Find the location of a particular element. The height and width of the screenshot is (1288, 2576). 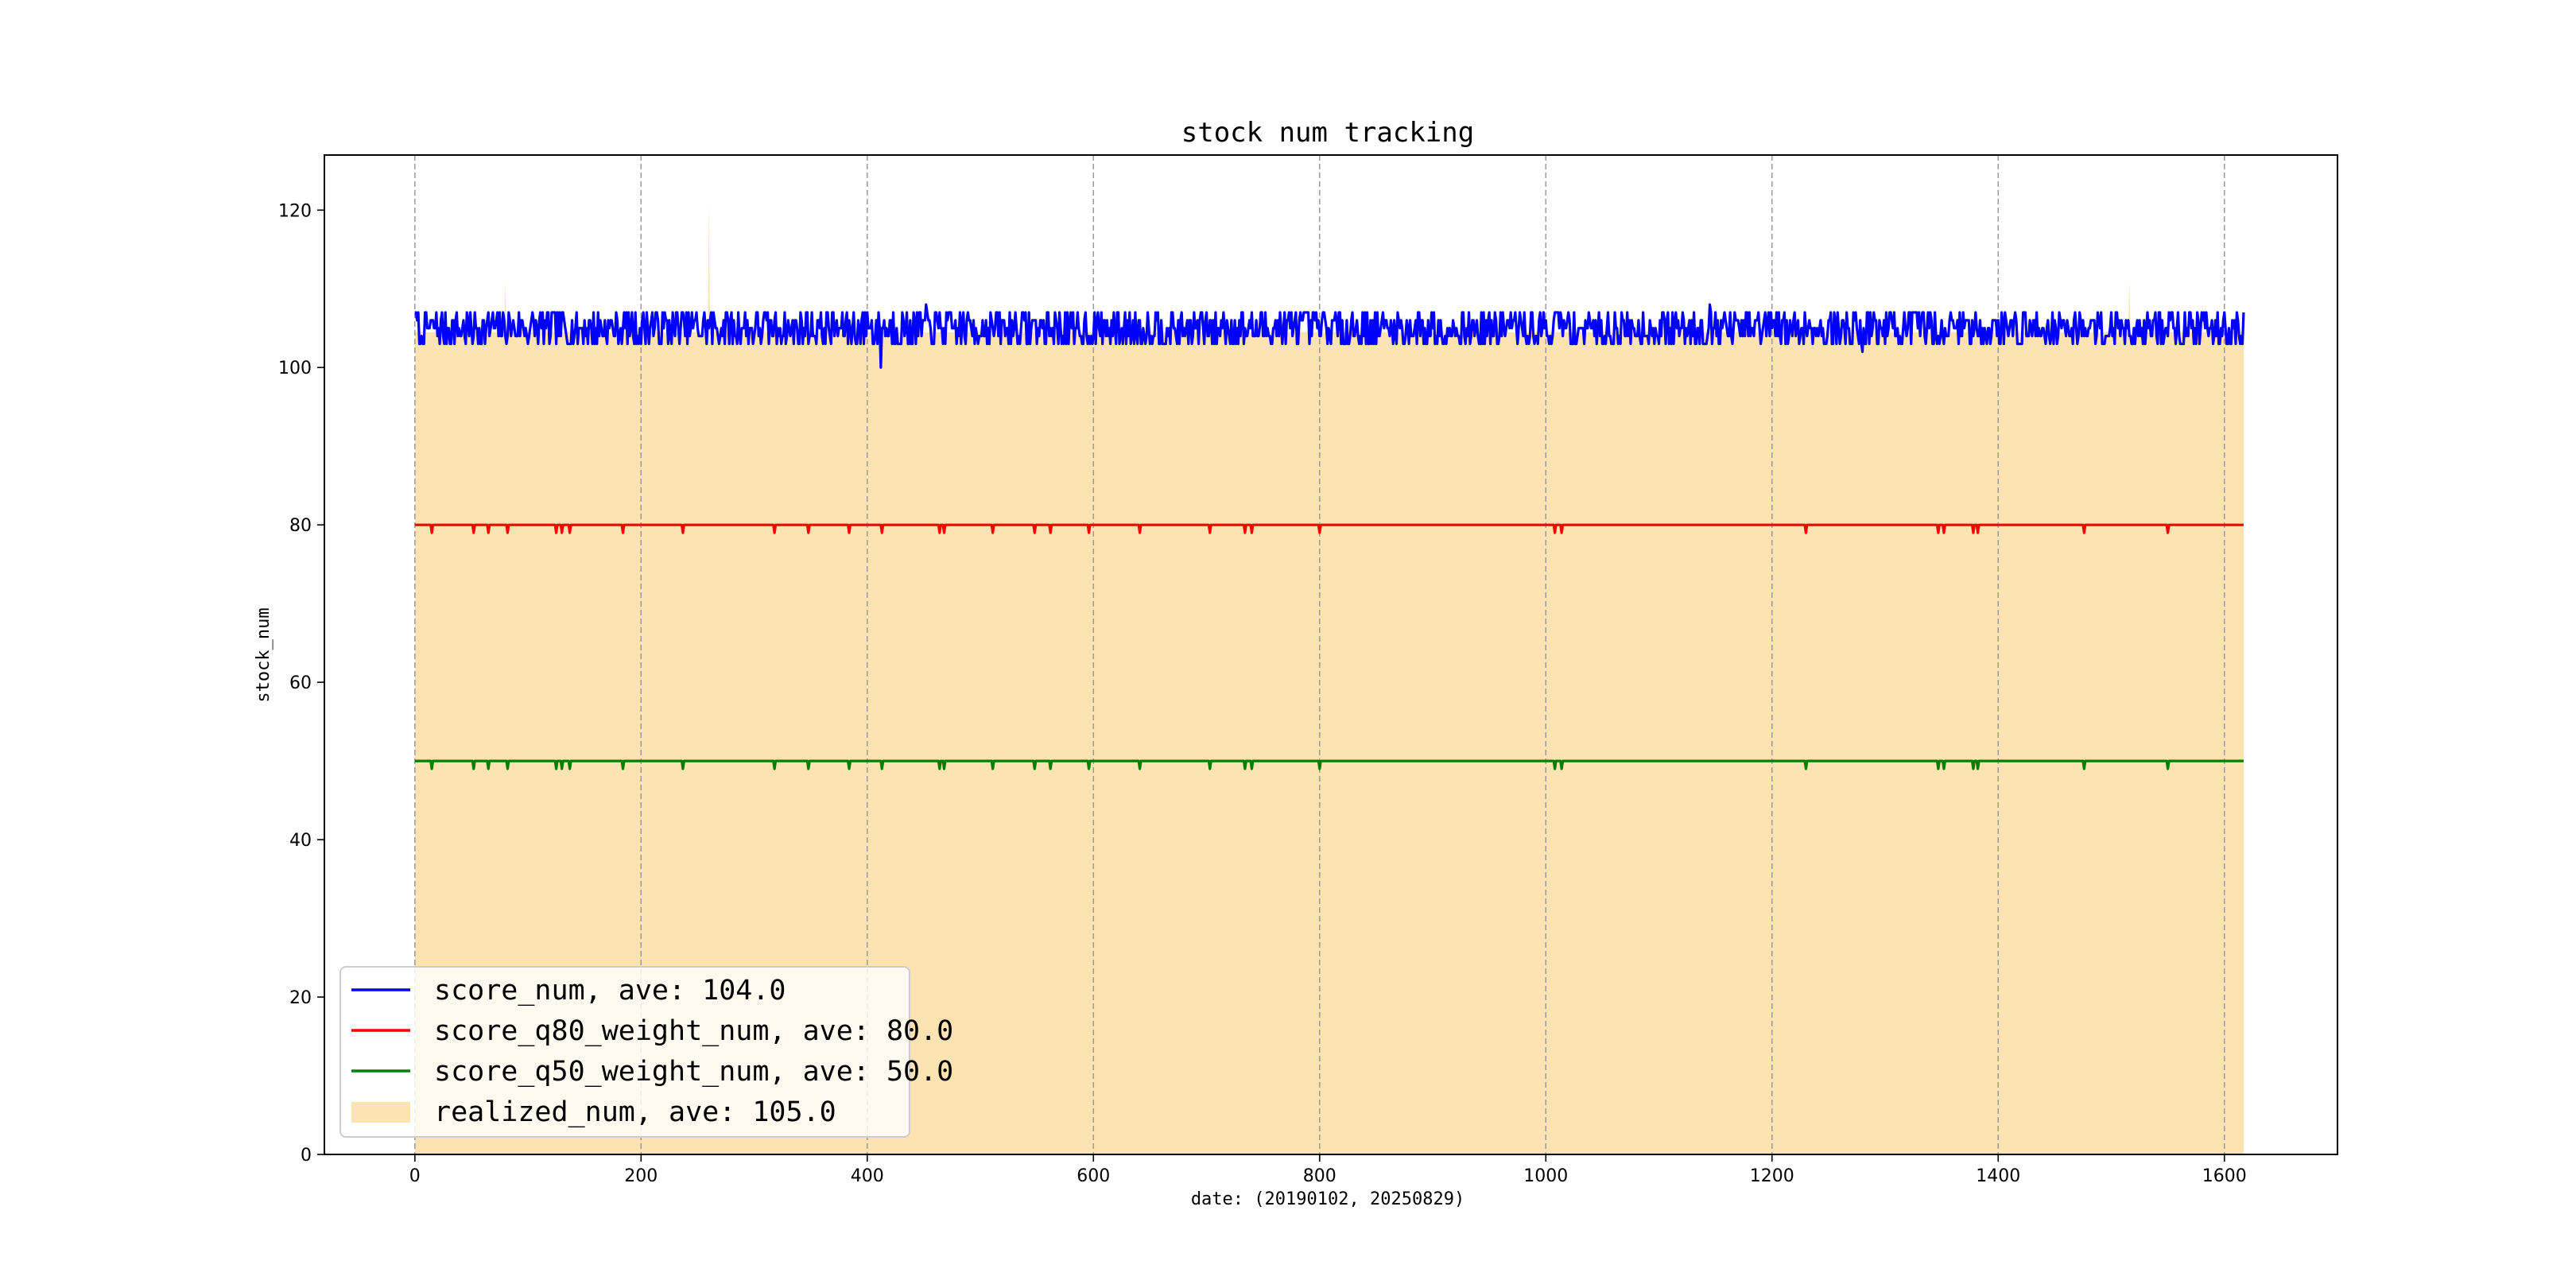

legend-patch-realized-num is located at coordinates (381, 1113).